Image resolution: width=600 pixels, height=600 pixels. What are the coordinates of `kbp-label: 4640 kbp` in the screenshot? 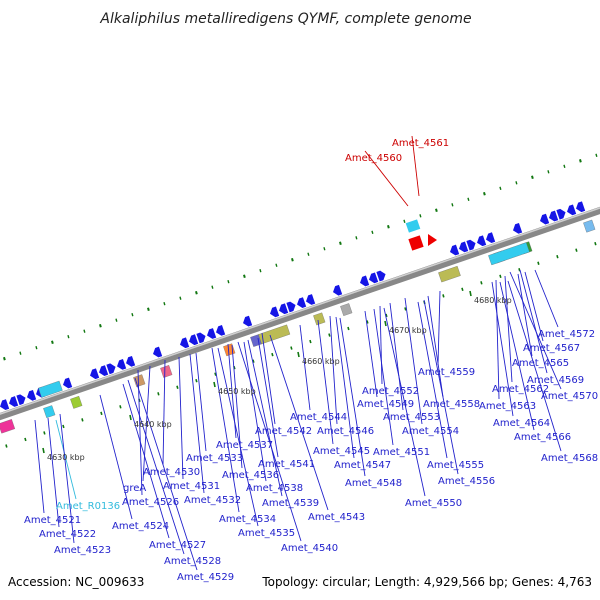 It's located at (153, 424).